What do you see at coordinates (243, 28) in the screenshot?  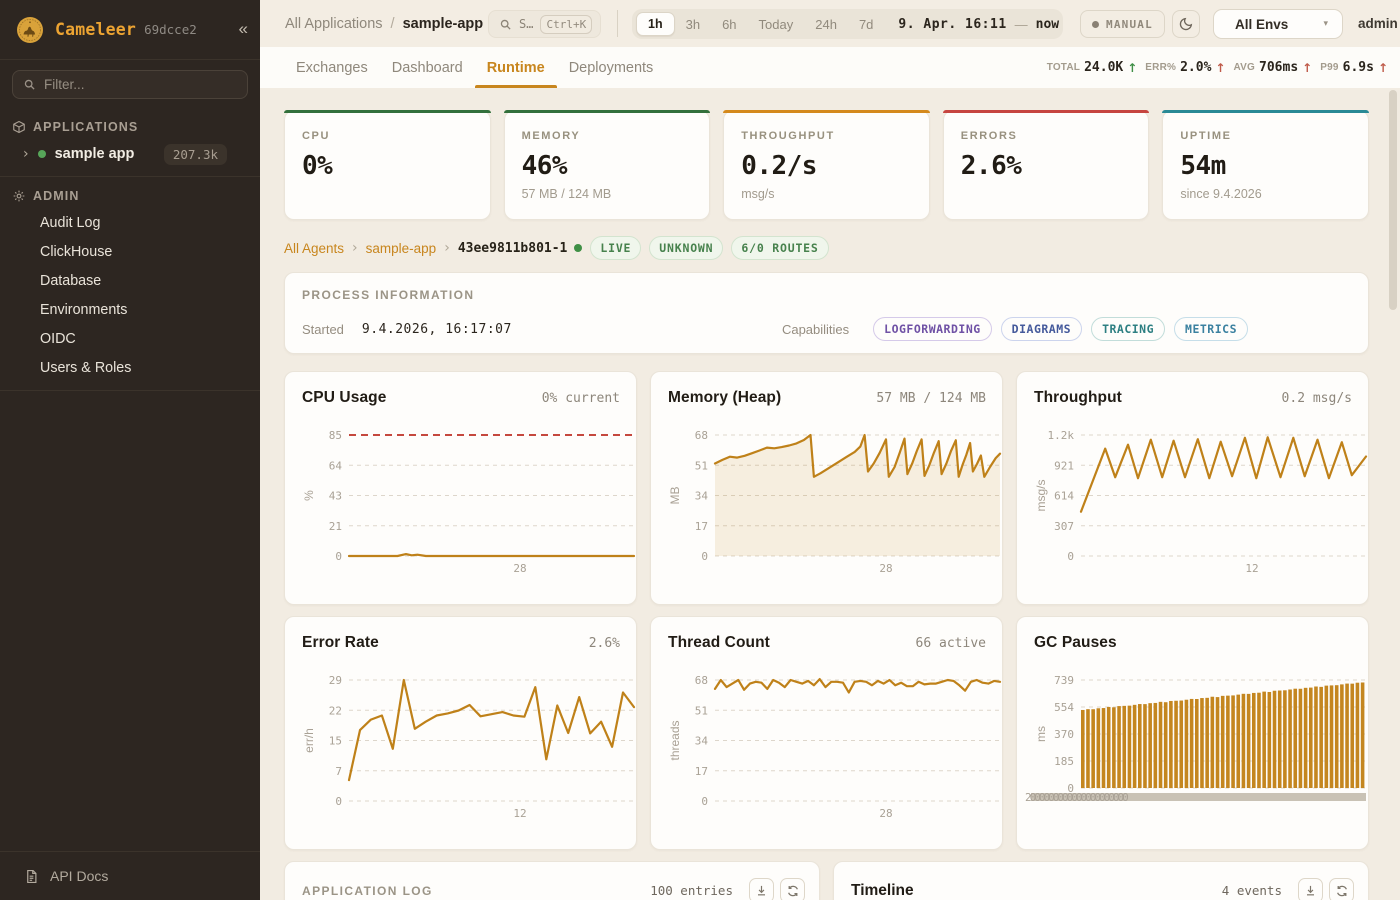 I see `sidebar-collapse-button: «` at bounding box center [243, 28].